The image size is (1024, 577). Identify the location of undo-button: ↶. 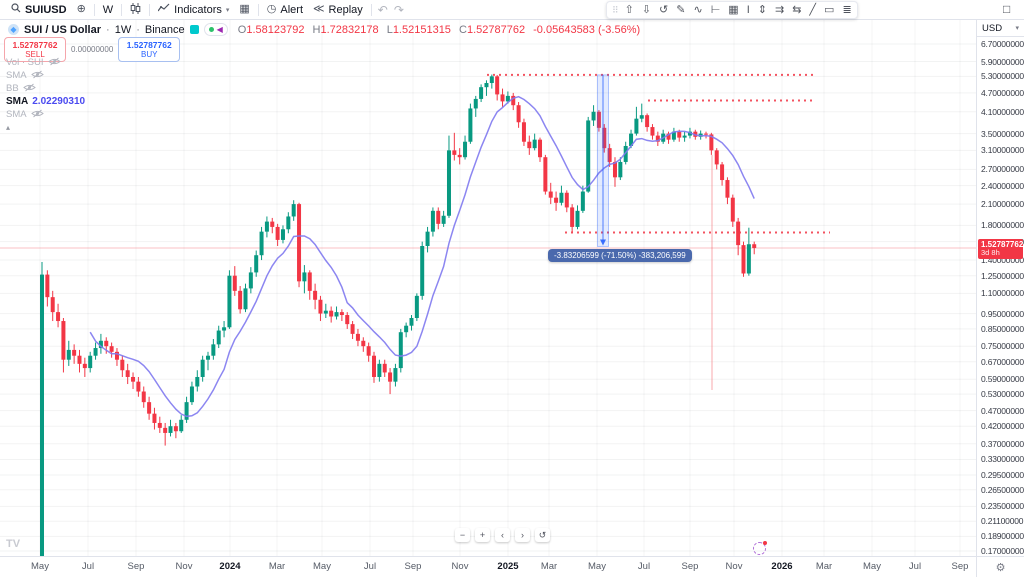
(382, 9).